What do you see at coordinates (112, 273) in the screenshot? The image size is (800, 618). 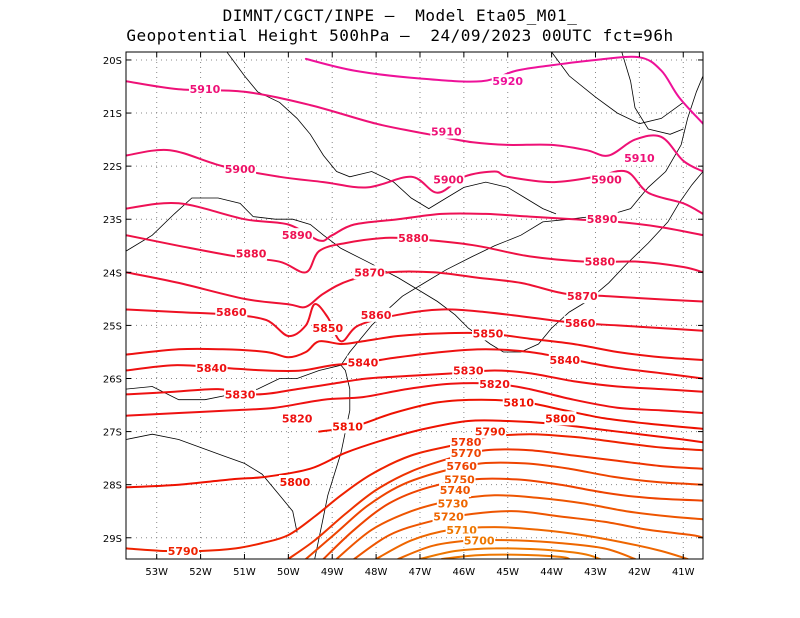 I see `lat-tick-label: 24S` at bounding box center [112, 273].